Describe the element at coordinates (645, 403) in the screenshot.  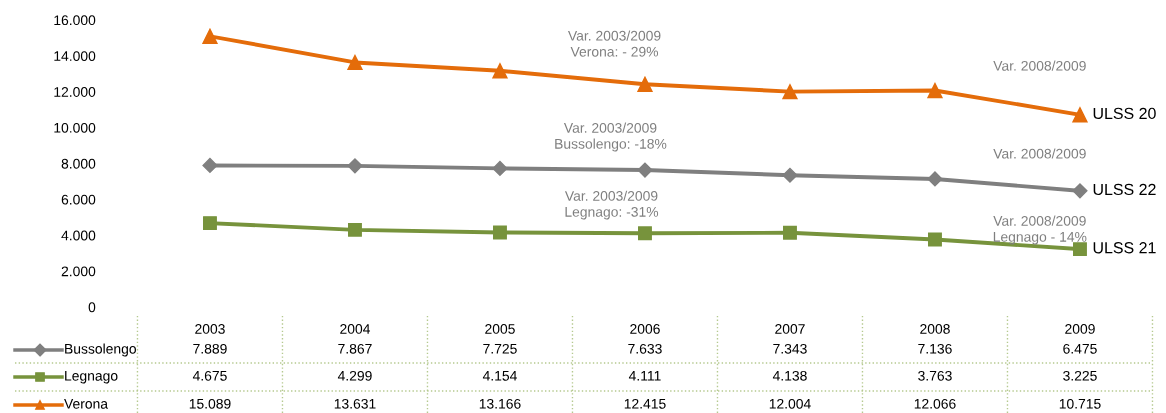
I see `data-label: 12.415` at that location.